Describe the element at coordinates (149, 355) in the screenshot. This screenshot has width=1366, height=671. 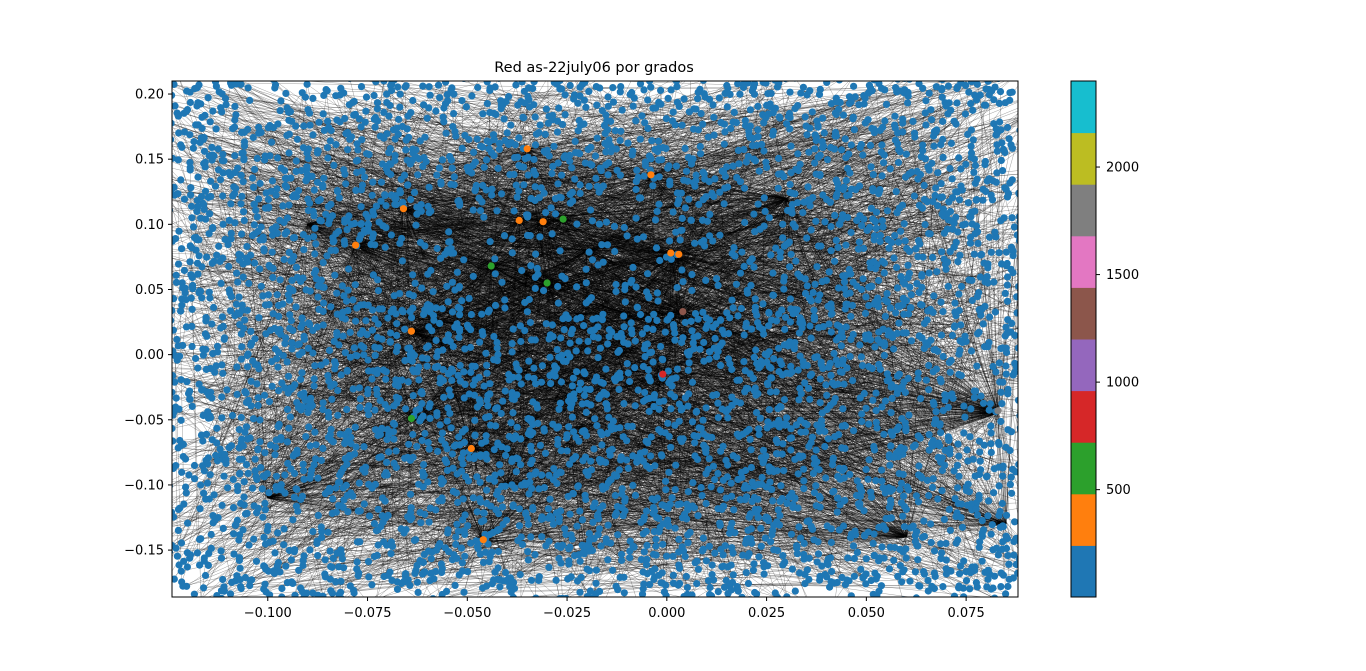
I see `y-tick-label: 0.00` at that location.